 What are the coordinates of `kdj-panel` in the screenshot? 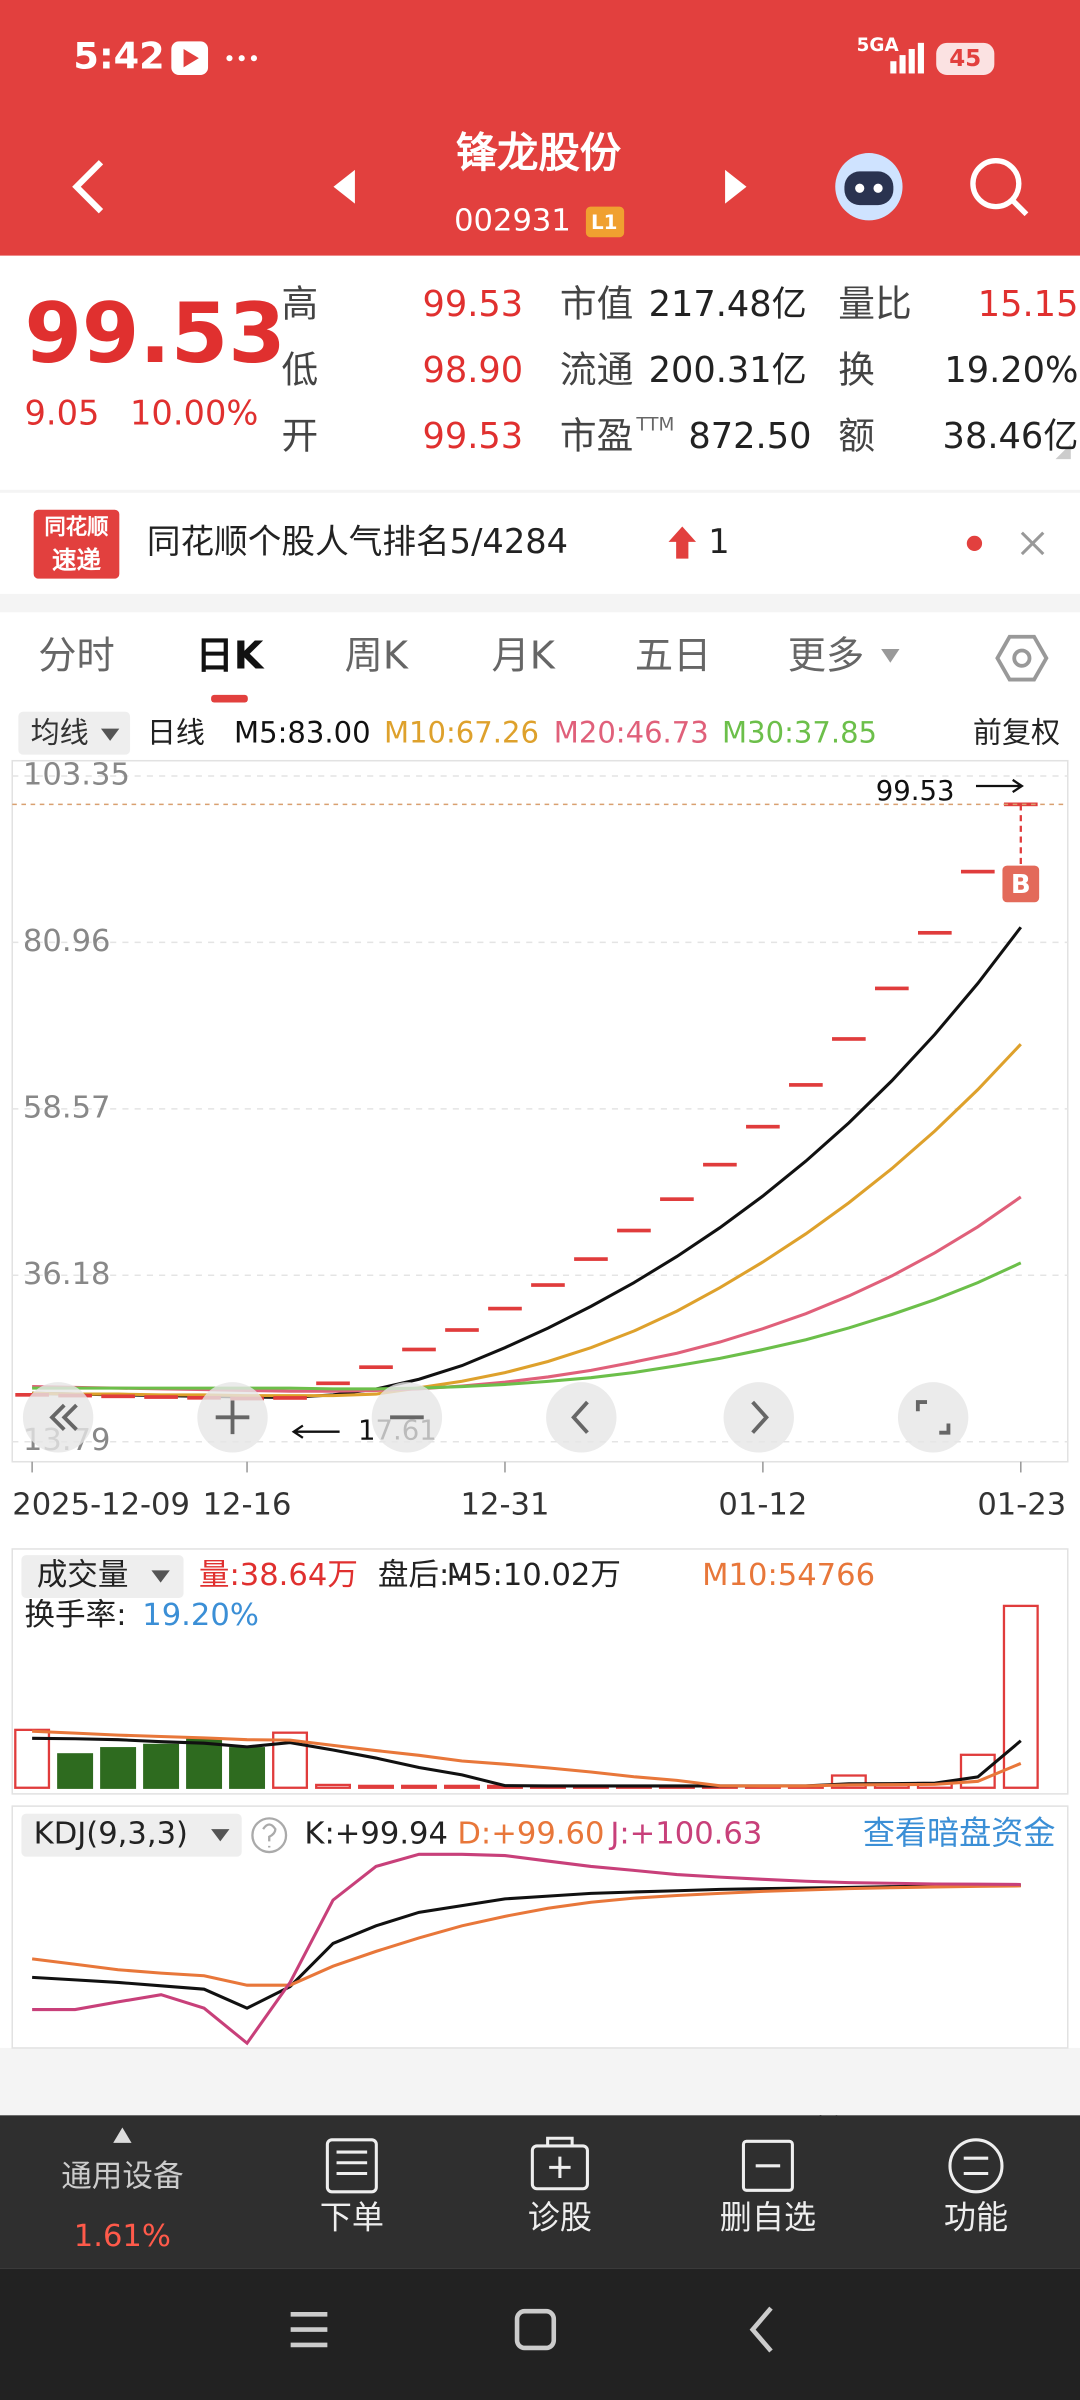 It's located at (540, 1927).